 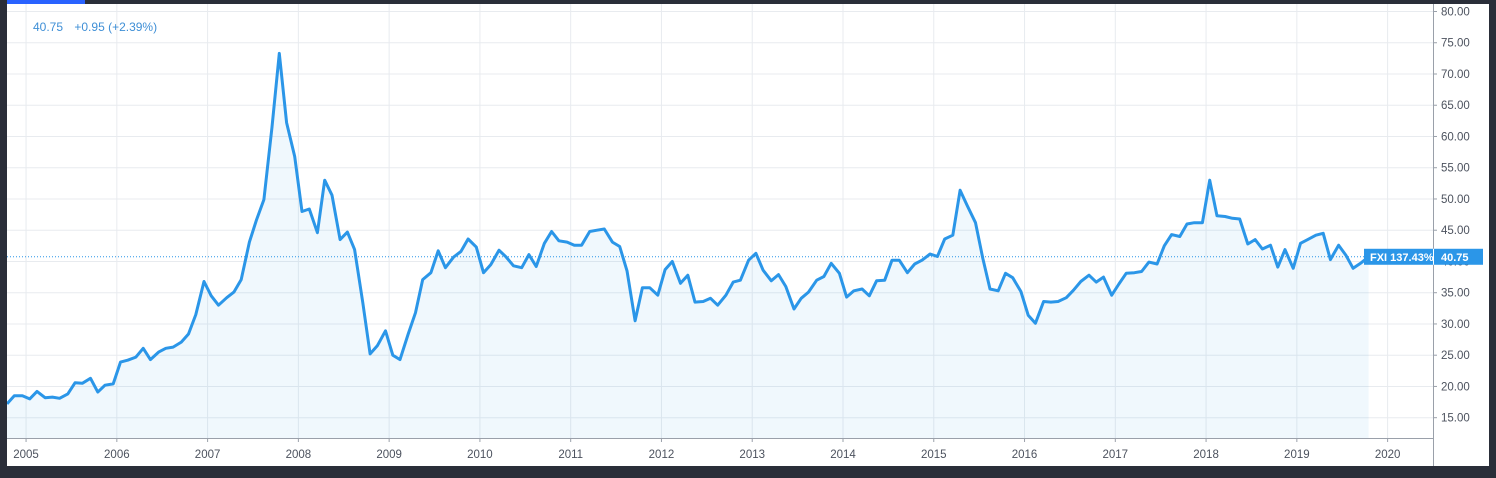 I want to click on price-tag-background, so click(x=1423, y=256).